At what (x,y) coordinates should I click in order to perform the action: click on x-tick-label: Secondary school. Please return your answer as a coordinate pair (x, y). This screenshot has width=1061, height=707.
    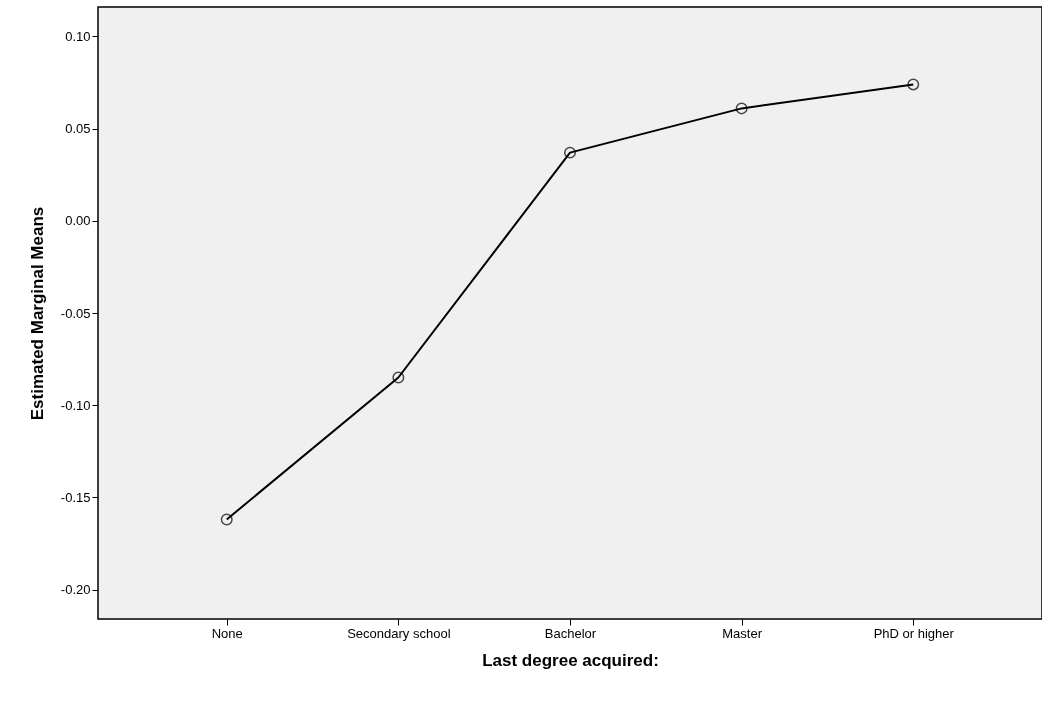
    Looking at the image, I should click on (399, 633).